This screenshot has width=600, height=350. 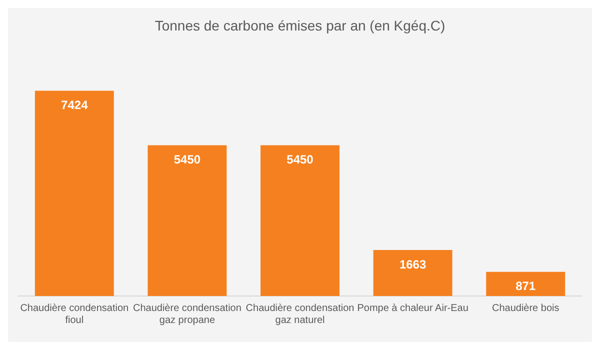 What do you see at coordinates (526, 308) in the screenshot?
I see `x-tick-label: Chaudière bois` at bounding box center [526, 308].